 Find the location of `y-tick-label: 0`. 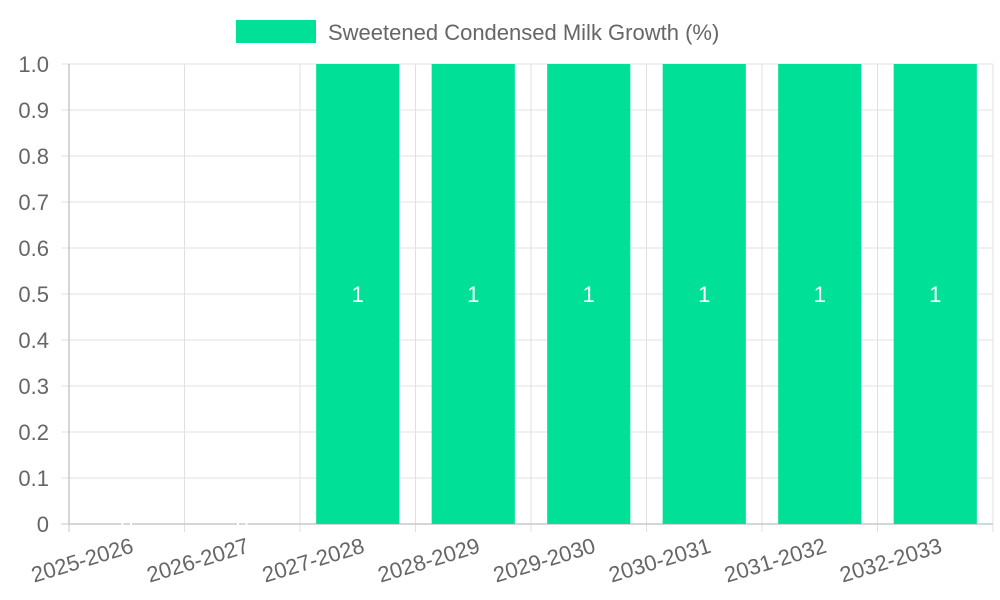

y-tick-label: 0 is located at coordinates (43, 524).